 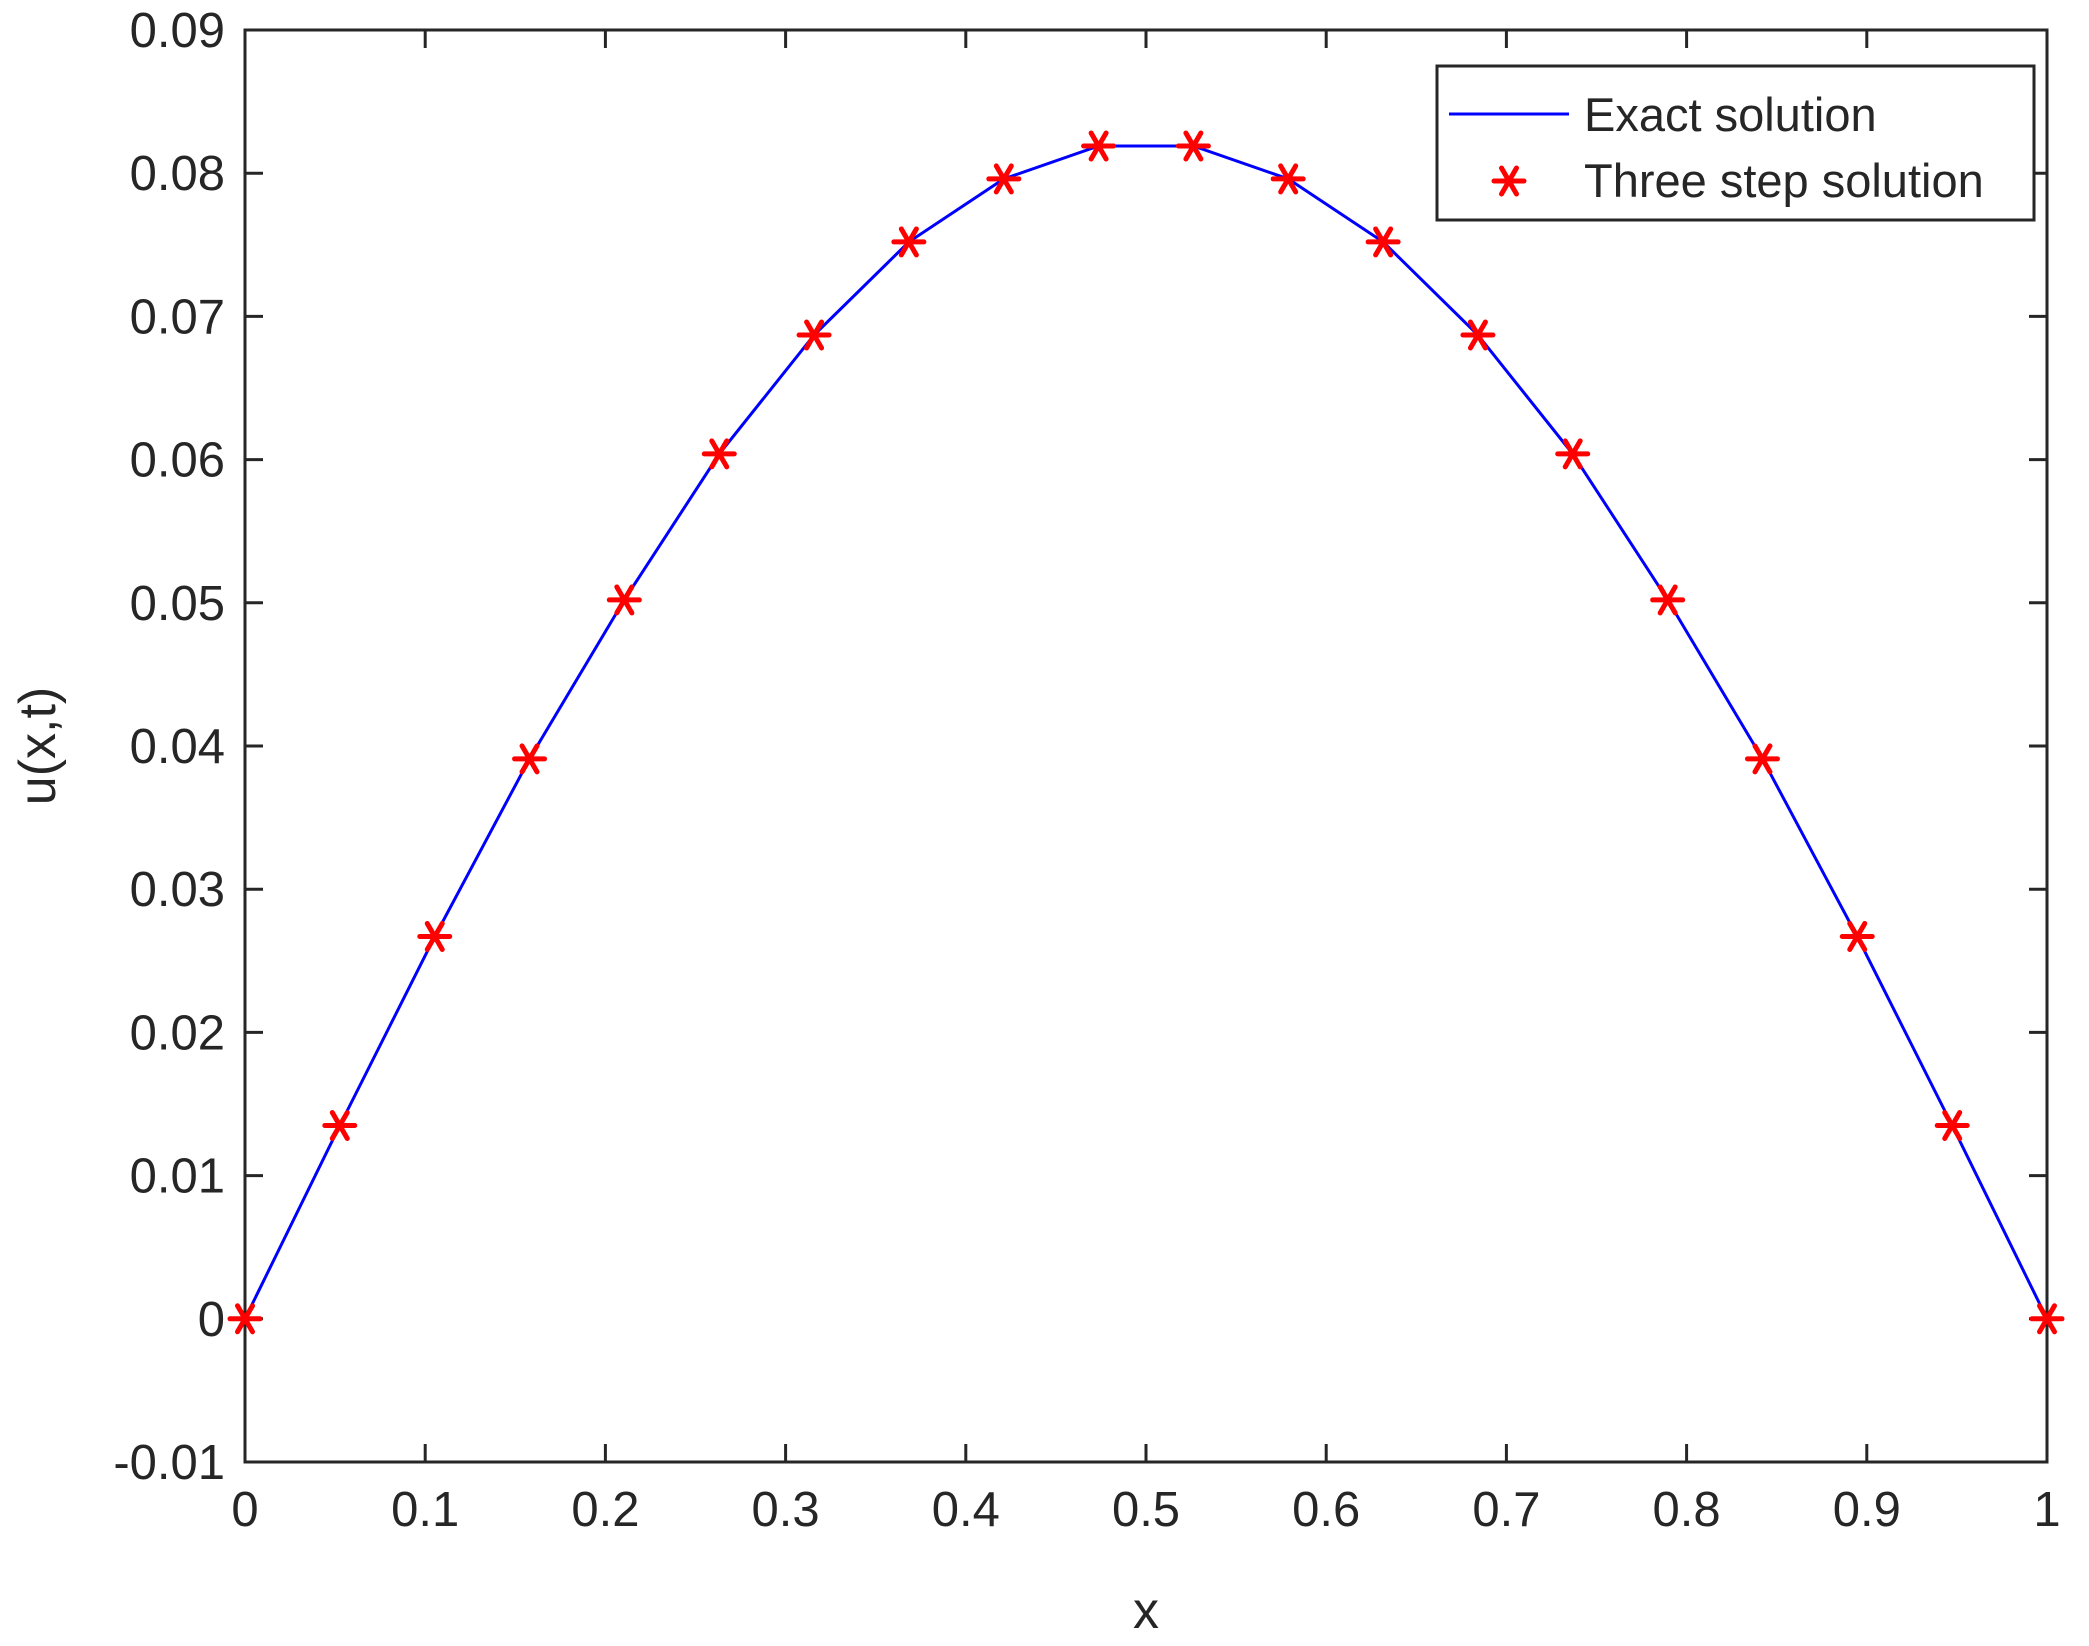 I want to click on x-tick-label: 1, so click(x=2046, y=1510).